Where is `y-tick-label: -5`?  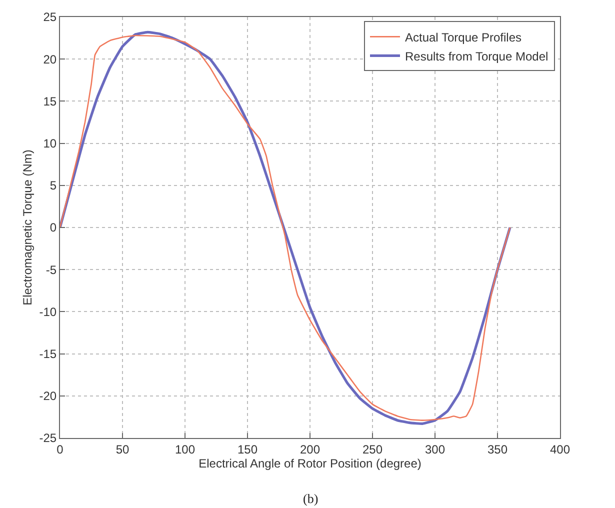 y-tick-label: -5 is located at coordinates (51, 269).